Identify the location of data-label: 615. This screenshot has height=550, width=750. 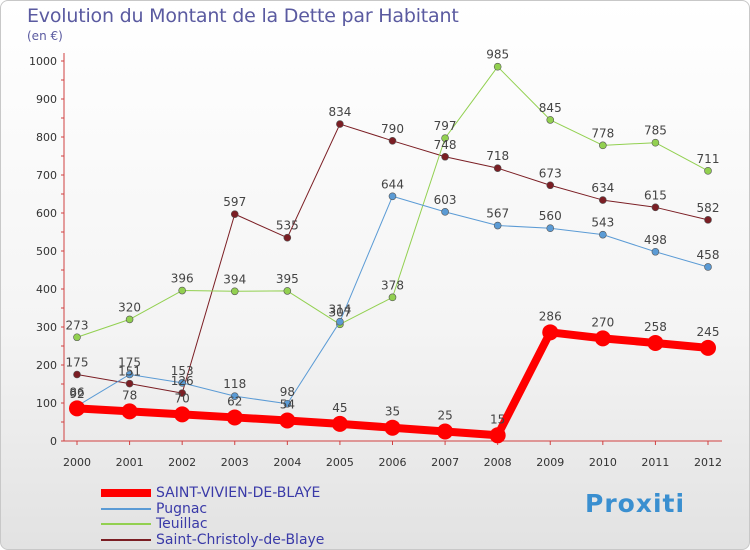
(655, 195).